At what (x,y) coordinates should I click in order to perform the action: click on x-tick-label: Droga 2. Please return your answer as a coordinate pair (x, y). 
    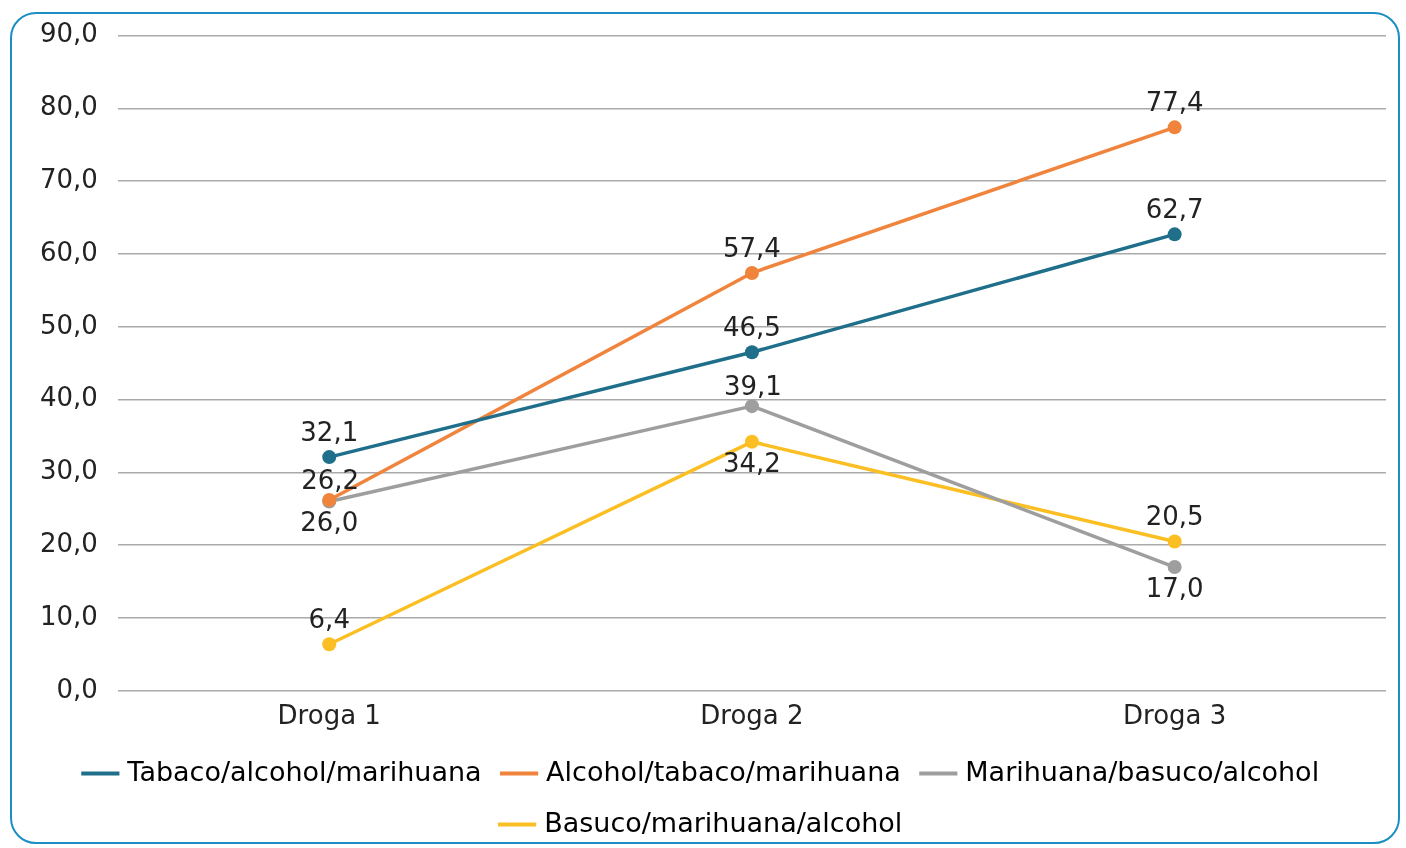
    Looking at the image, I should click on (752, 715).